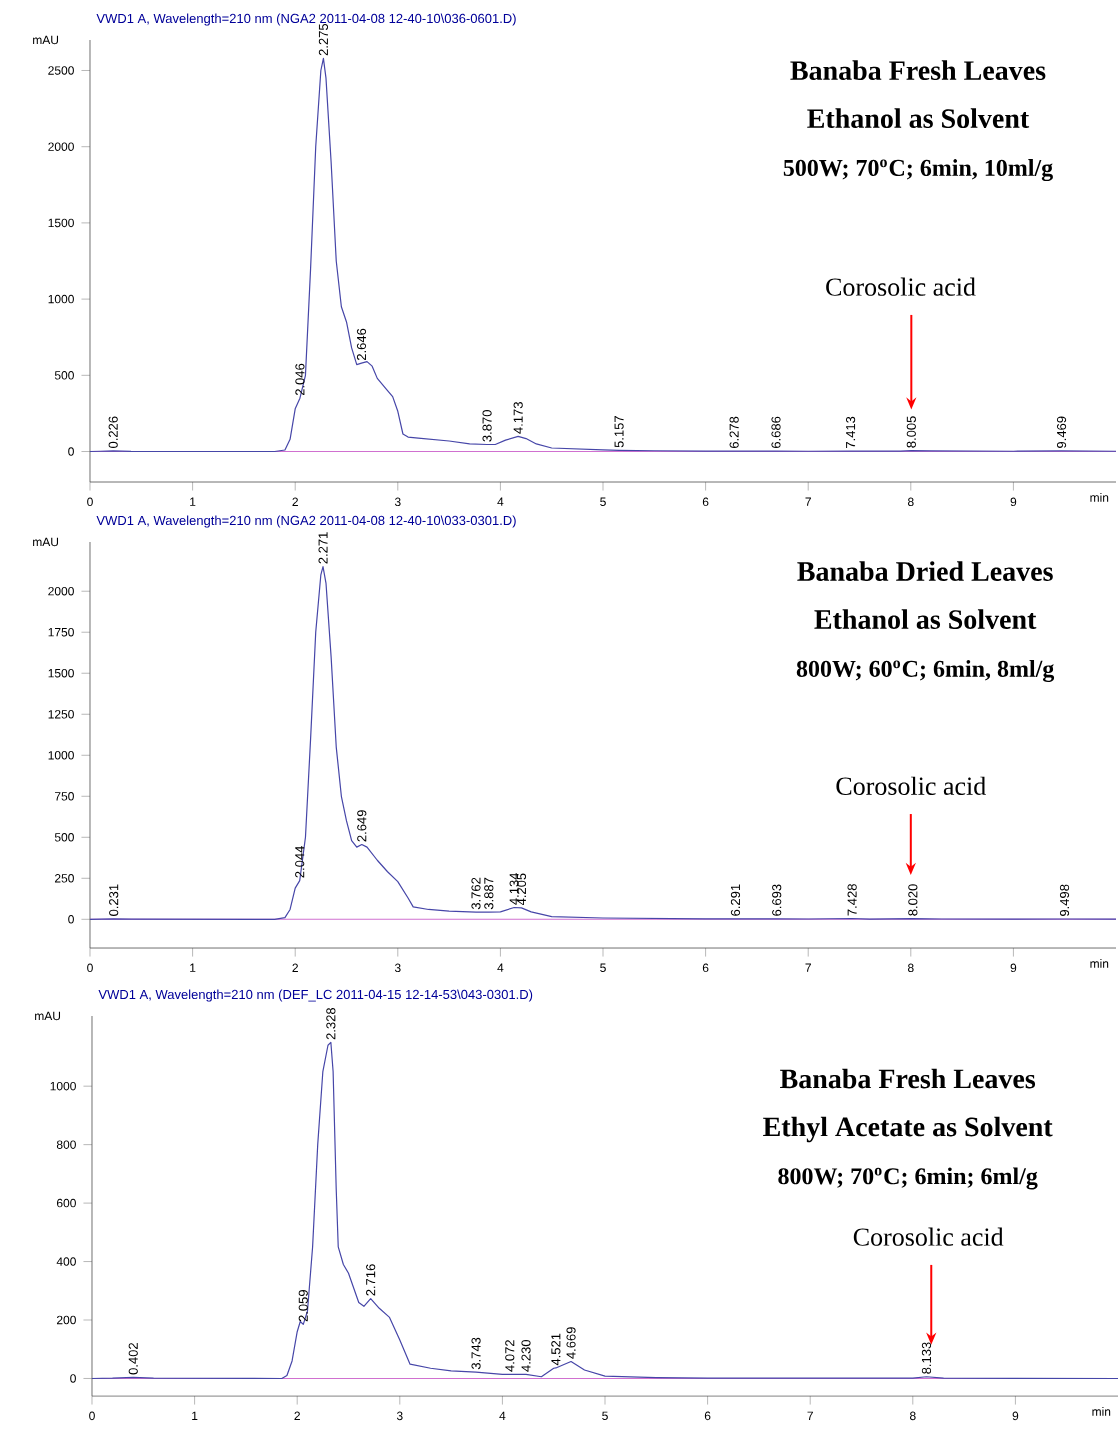 This screenshot has height=1435, width=1120. Describe the element at coordinates (735, 900) in the screenshot. I see `annotation: 6.291` at that location.